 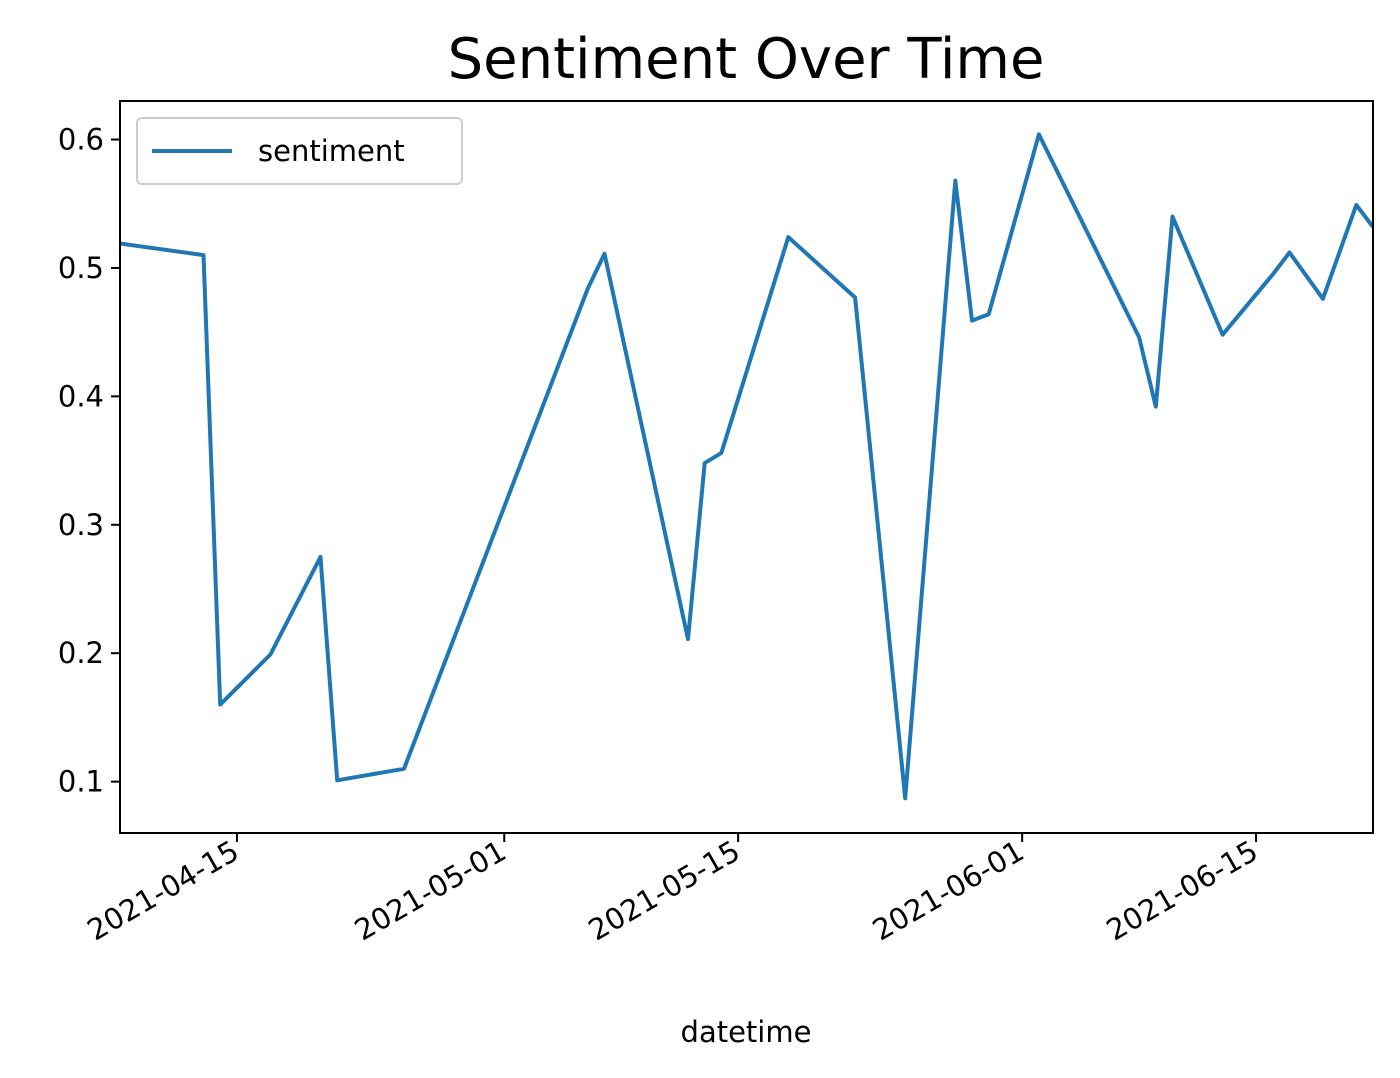 I want to click on x-axis-label: datetime, so click(x=746, y=1032).